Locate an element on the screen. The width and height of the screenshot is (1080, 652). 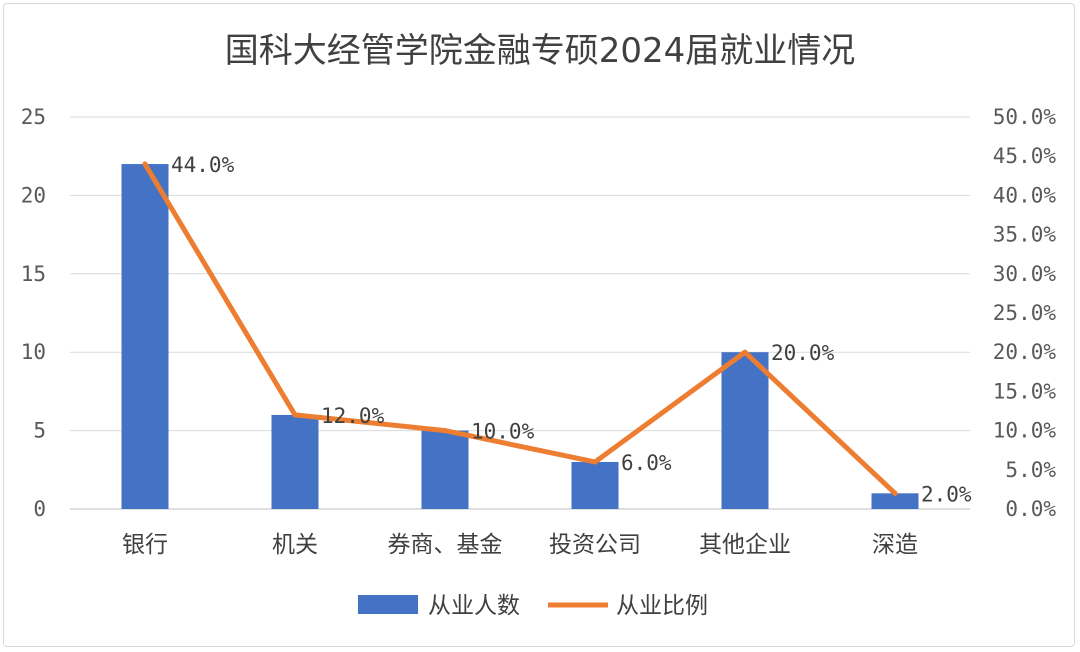
category-label: 银行 is located at coordinates (145, 545).